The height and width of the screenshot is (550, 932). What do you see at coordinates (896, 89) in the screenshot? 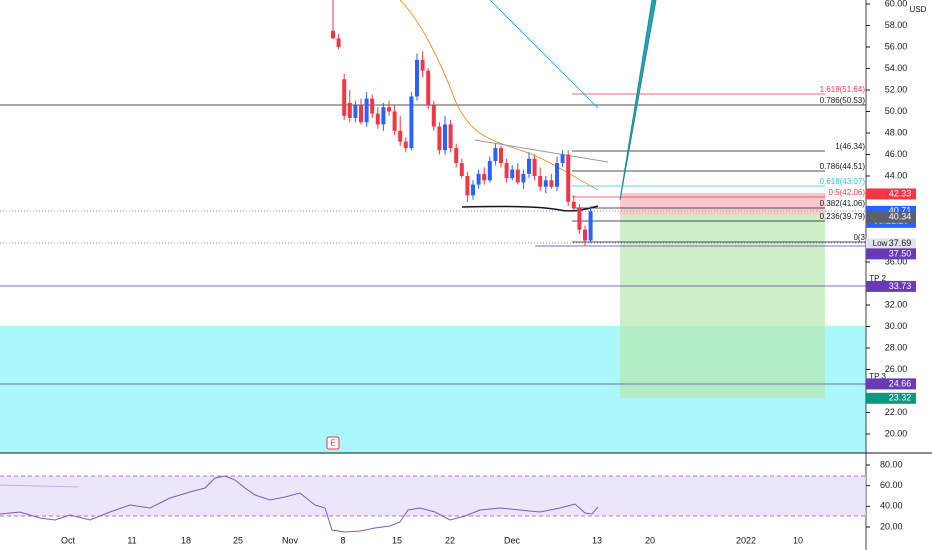
I see `price-tick-label: 52.00` at bounding box center [896, 89].